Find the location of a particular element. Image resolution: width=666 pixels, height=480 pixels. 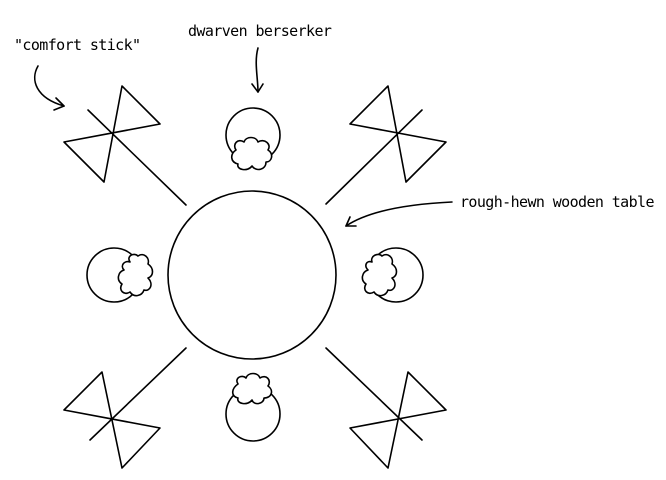

comfort-stick-top-right is located at coordinates (386, 145).